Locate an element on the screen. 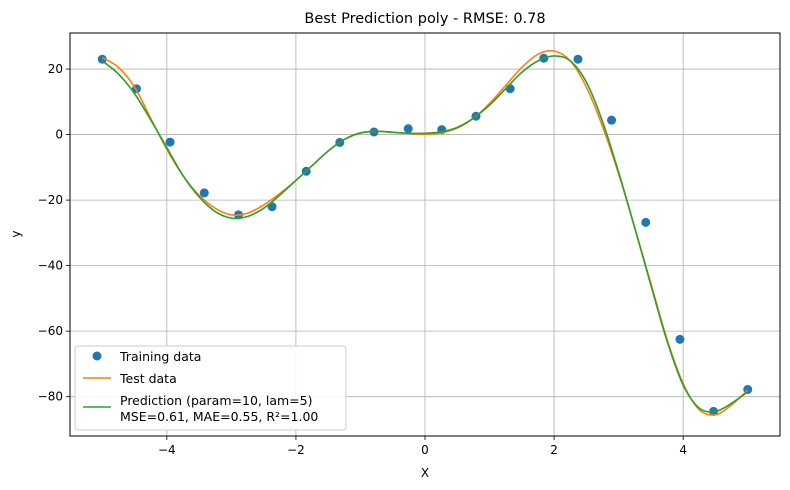 Image resolution: width=790 pixels, height=490 pixels. x-tick-label: −4 is located at coordinates (167, 450).